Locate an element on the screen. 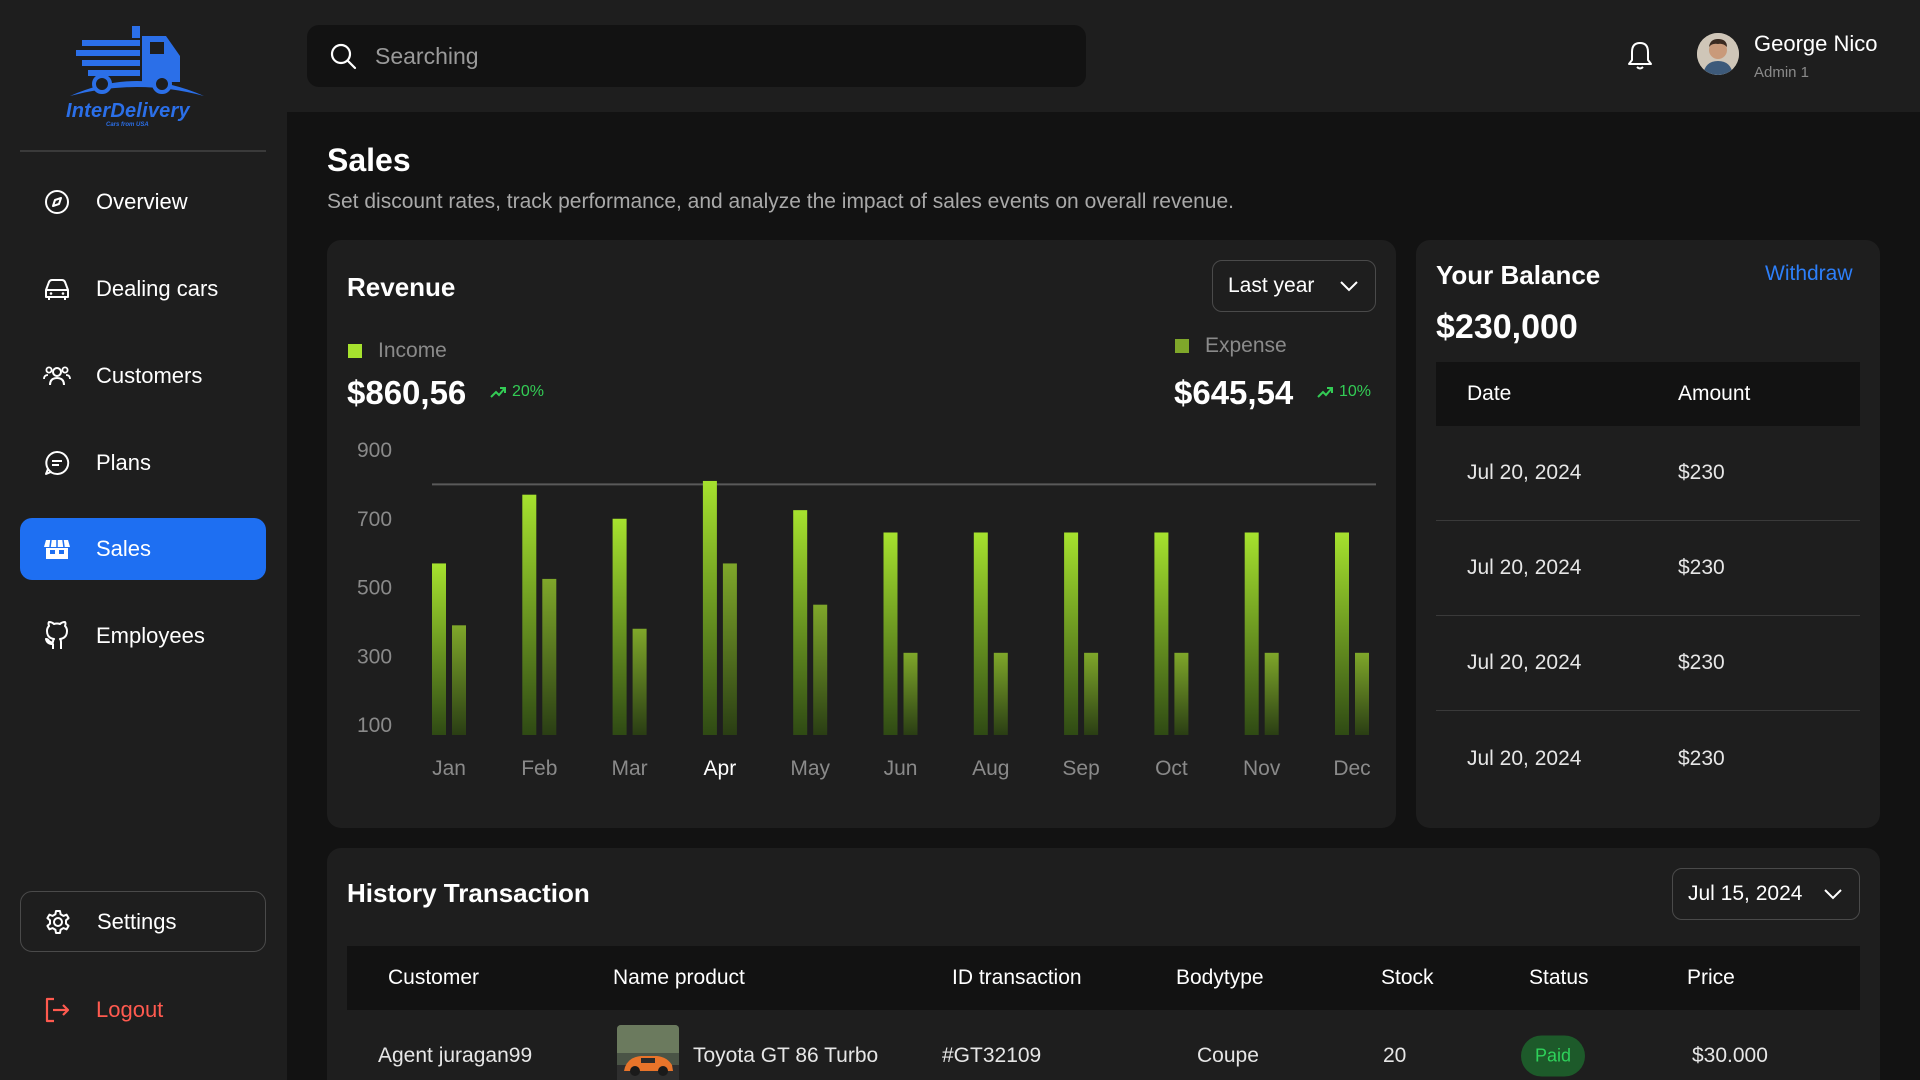 Image resolution: width=1920 pixels, height=1080 pixels. settings-button: Settings is located at coordinates (143, 921).